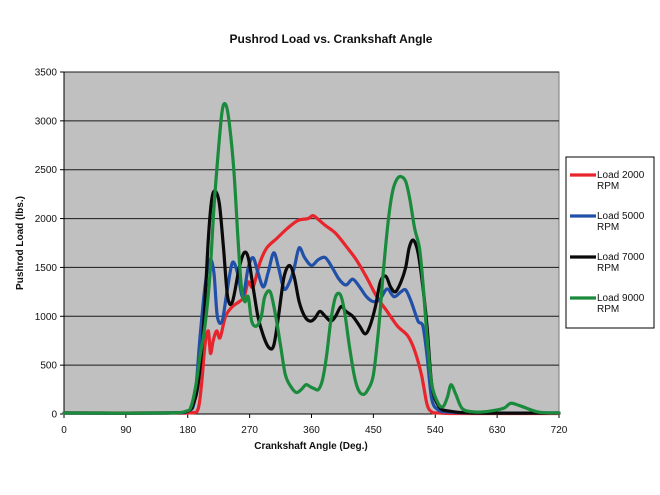  What do you see at coordinates (311, 446) in the screenshot?
I see `x-axis-label: Crankshaft Angle (Deg.)` at bounding box center [311, 446].